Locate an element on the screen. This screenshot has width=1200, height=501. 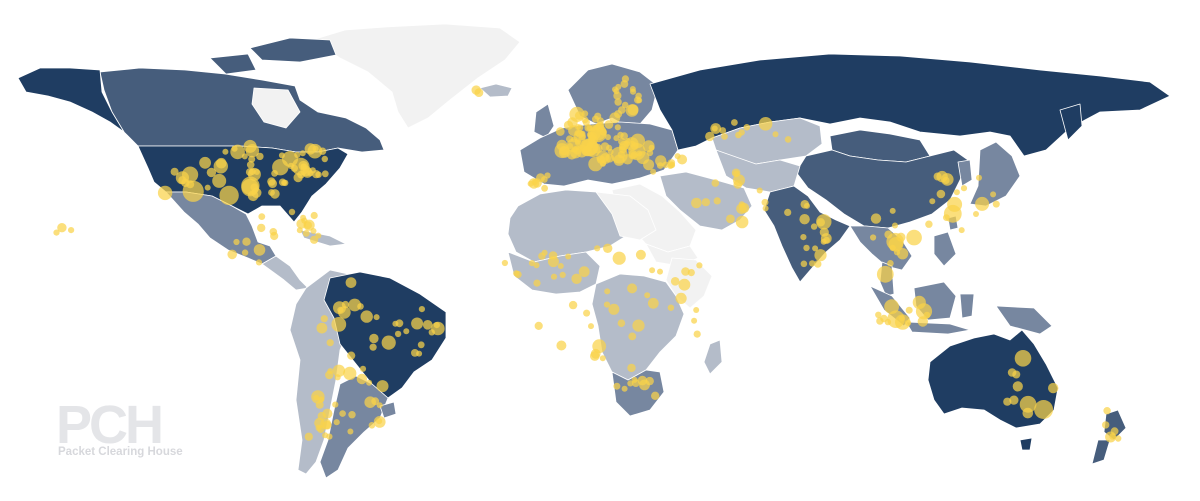
country-iceland is located at coordinates (496, 90).